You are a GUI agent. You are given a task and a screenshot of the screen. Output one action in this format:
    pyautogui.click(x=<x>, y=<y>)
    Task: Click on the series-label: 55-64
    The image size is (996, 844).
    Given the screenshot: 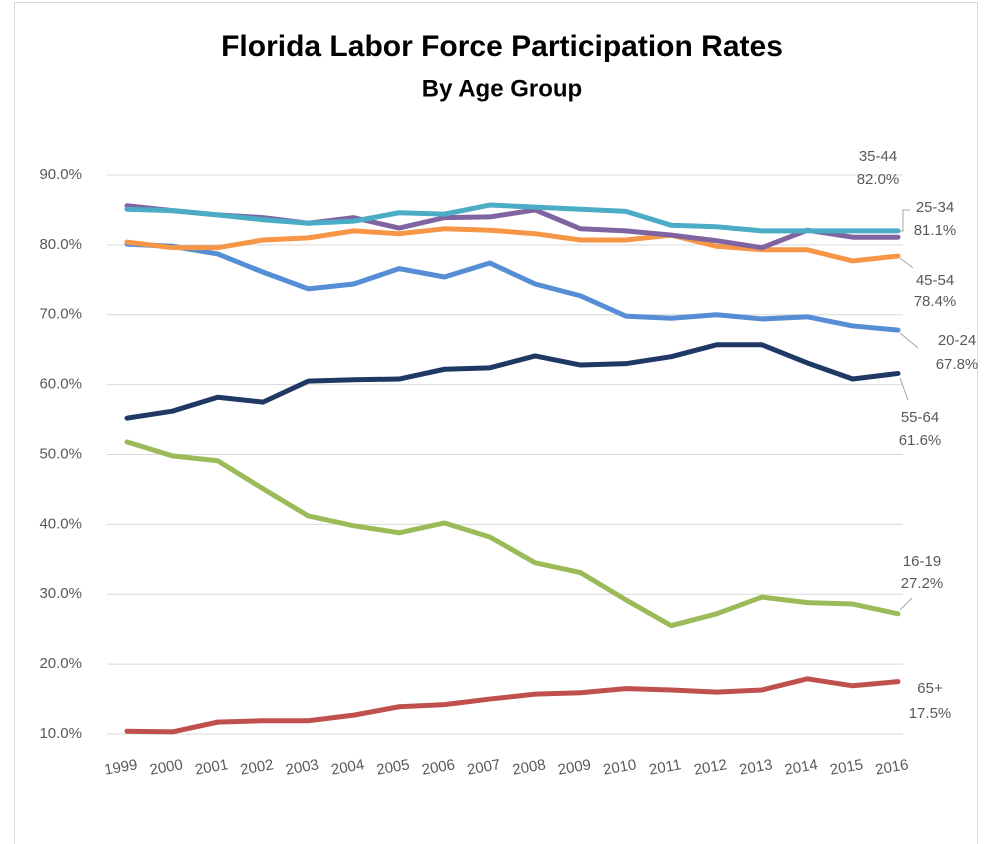 What is the action you would take?
    pyautogui.click(x=920, y=417)
    